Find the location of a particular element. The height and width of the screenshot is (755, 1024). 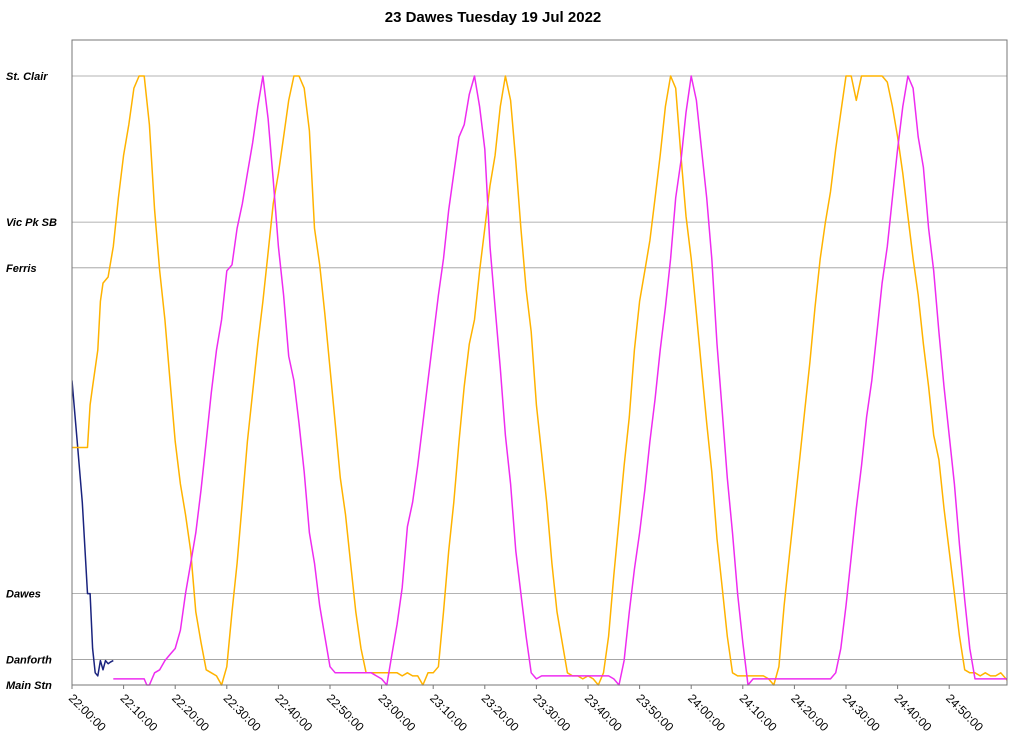

x-tick-label: 23:30:00 is located at coordinates (551, 712).